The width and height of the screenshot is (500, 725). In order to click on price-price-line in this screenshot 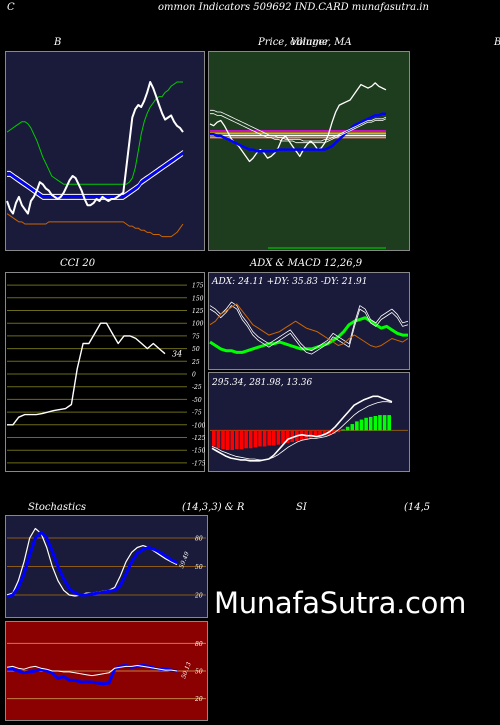, I will do `click(298, 122)`.